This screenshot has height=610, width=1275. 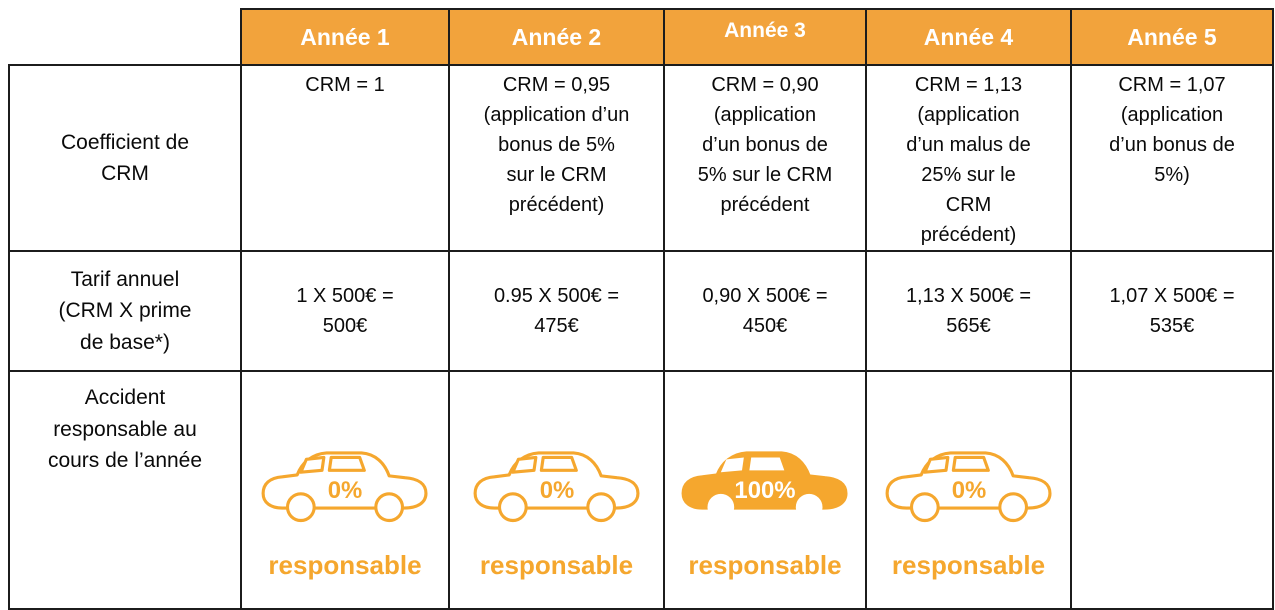 What do you see at coordinates (968, 311) in the screenshot?
I see `tarif-annee-4: 1,13 X 500€ = 565€` at bounding box center [968, 311].